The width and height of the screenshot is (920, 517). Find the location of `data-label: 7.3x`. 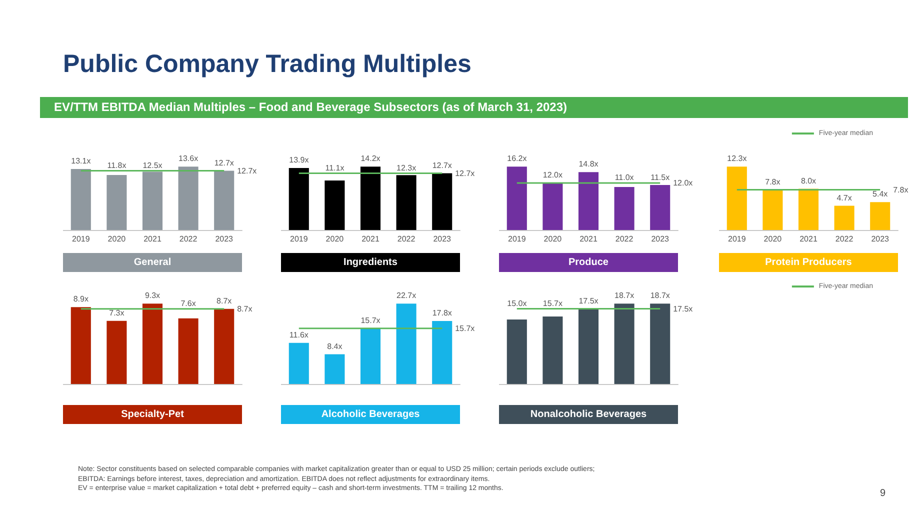

data-label: 7.3x is located at coordinates (116, 313).